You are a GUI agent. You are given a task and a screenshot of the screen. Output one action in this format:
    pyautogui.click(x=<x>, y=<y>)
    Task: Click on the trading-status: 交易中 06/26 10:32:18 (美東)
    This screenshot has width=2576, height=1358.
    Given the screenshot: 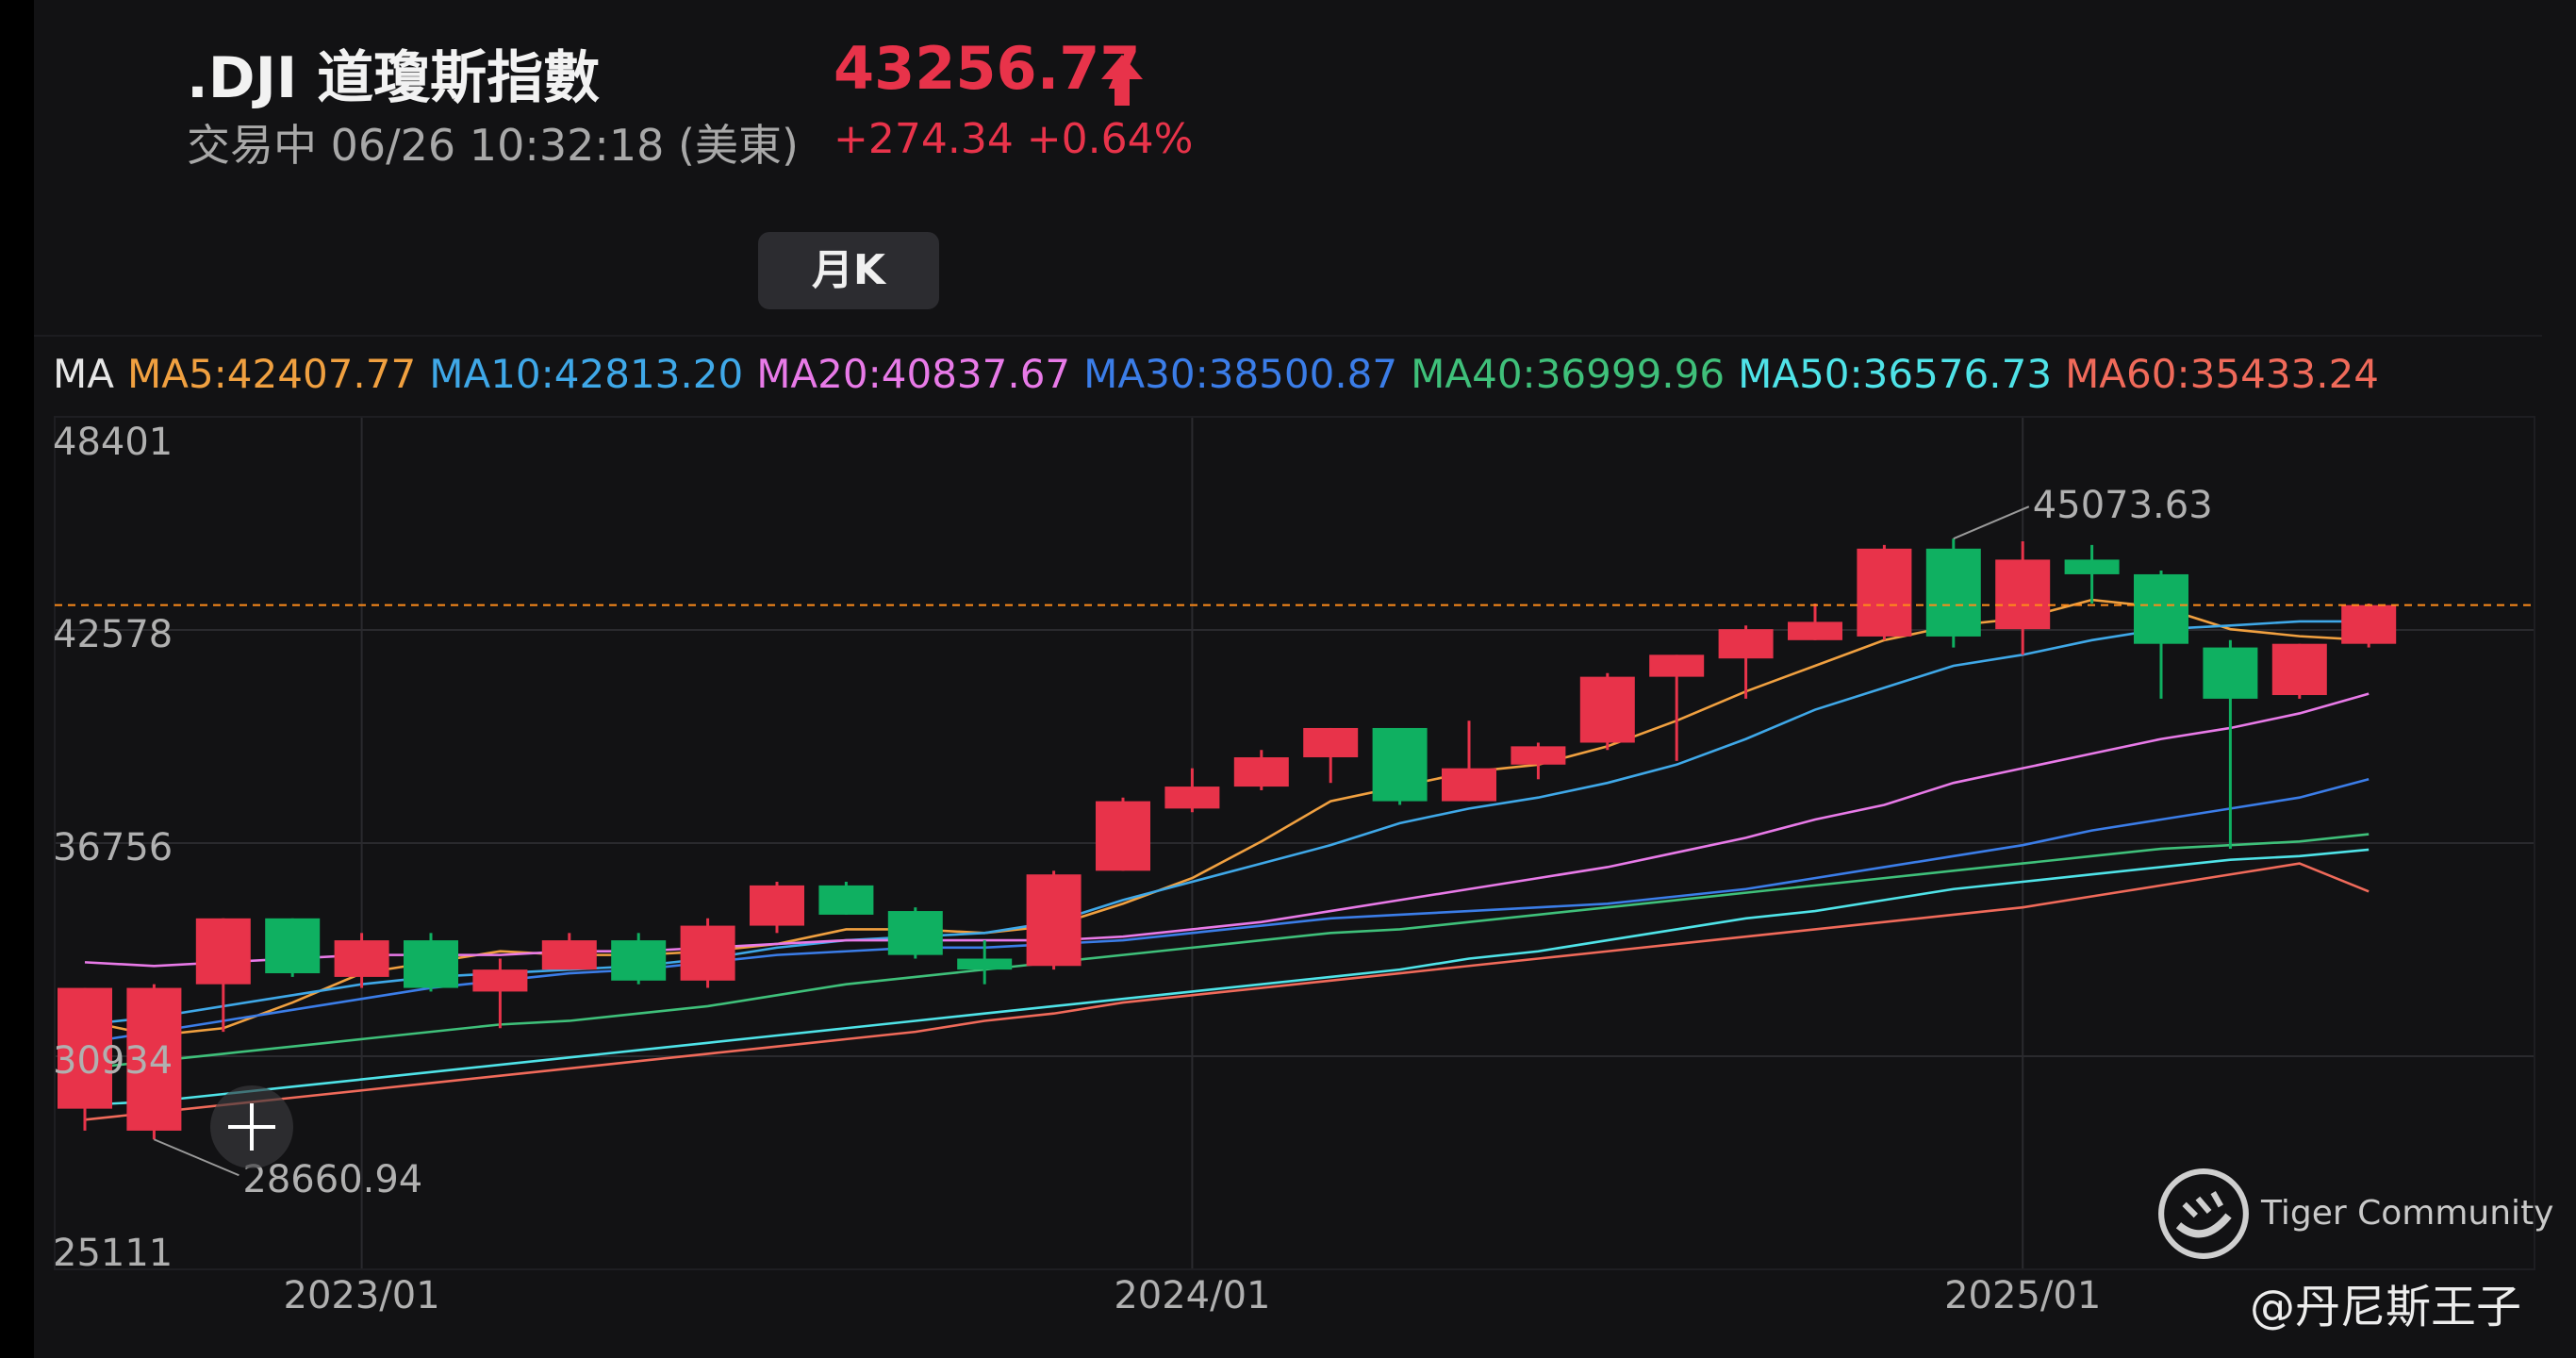 What is the action you would take?
    pyautogui.click(x=493, y=145)
    